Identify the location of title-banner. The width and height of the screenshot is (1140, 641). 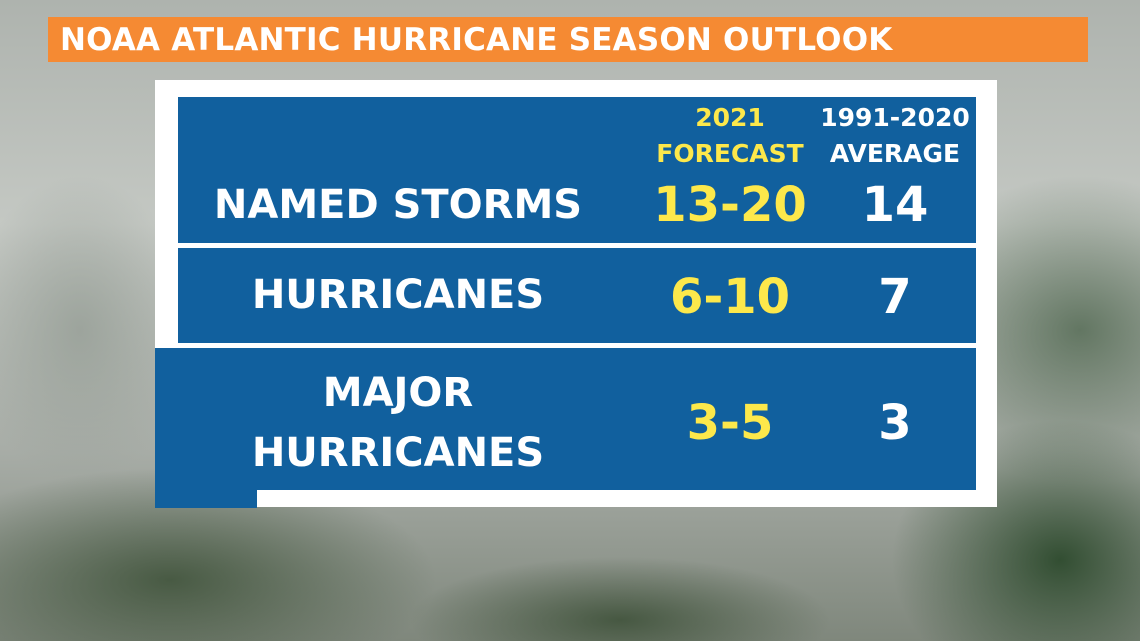
(568, 39).